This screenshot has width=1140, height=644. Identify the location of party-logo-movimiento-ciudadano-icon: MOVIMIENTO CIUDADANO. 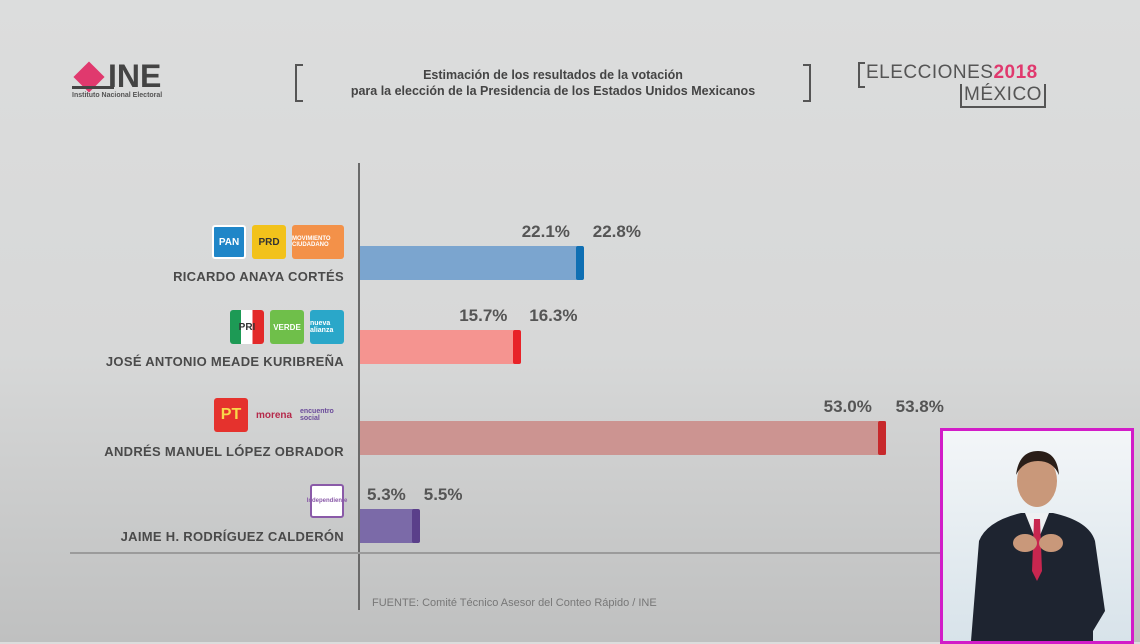
(318, 242).